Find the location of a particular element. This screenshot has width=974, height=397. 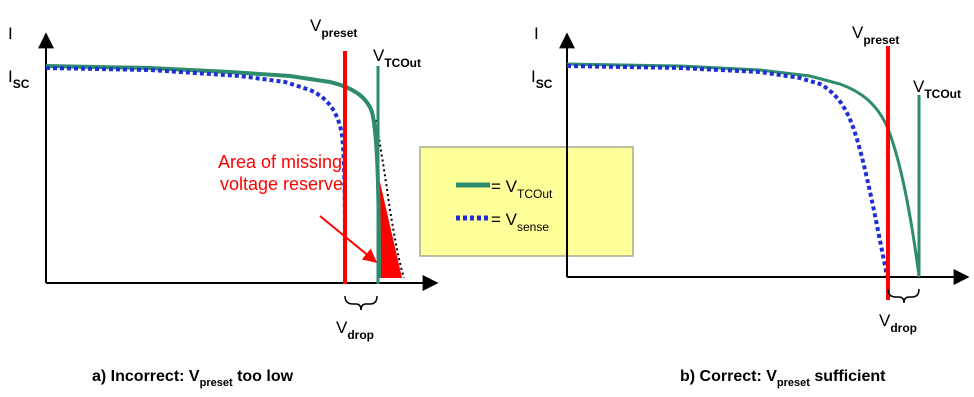

panel-b-drop-label: Vdrop is located at coordinates (898, 323).